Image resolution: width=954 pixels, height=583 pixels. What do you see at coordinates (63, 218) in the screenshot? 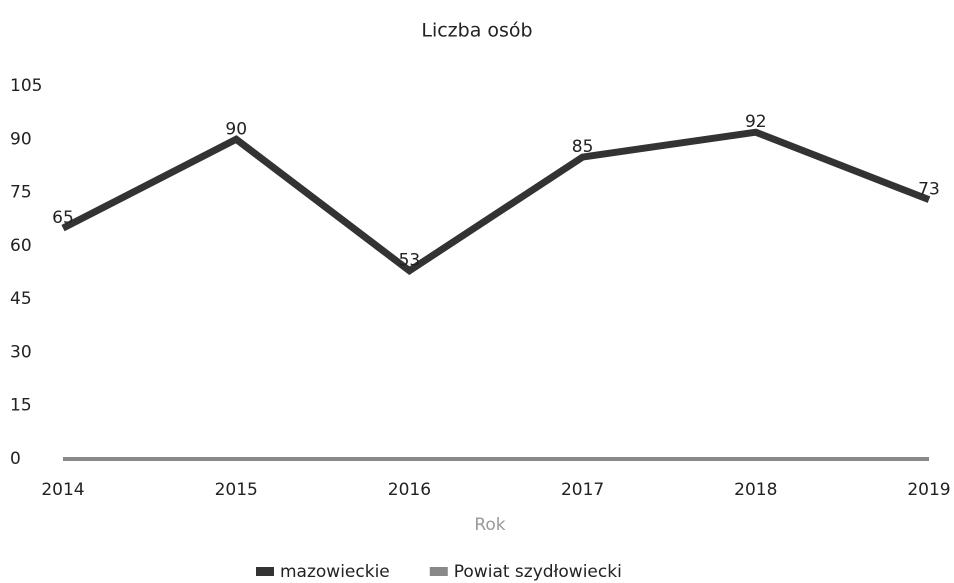
I see `data-label: 65` at bounding box center [63, 218].